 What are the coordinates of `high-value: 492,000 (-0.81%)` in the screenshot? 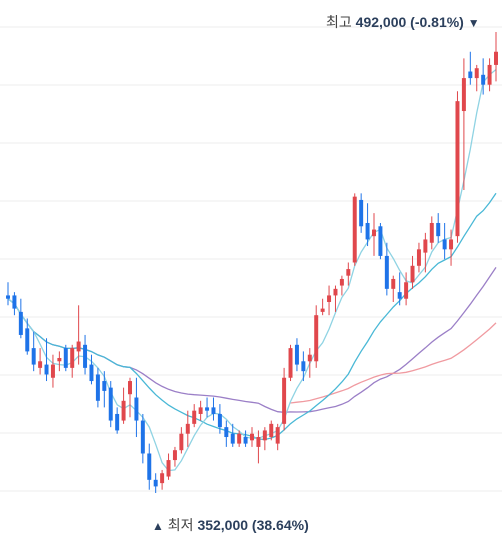 It's located at (409, 22).